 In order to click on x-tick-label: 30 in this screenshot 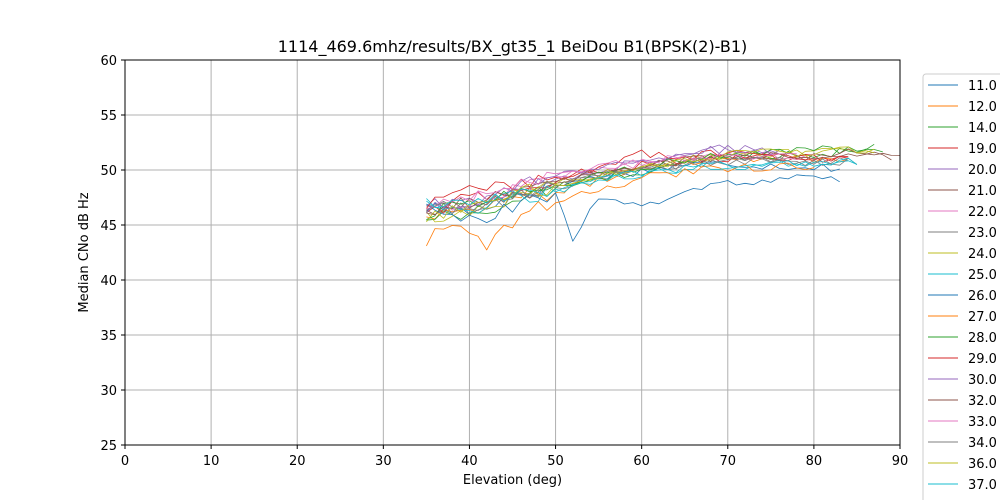, I will do `click(383, 461)`.